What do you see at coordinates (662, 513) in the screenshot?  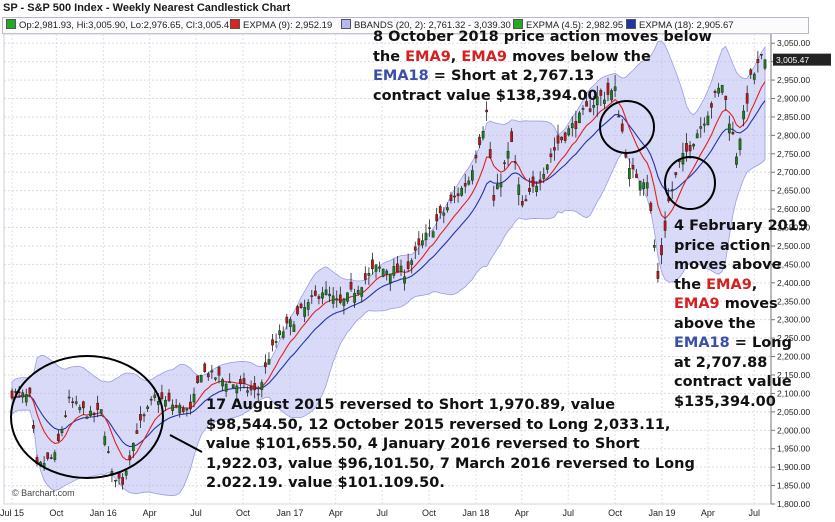 I see `x-tick-label: Jan 19` at bounding box center [662, 513].